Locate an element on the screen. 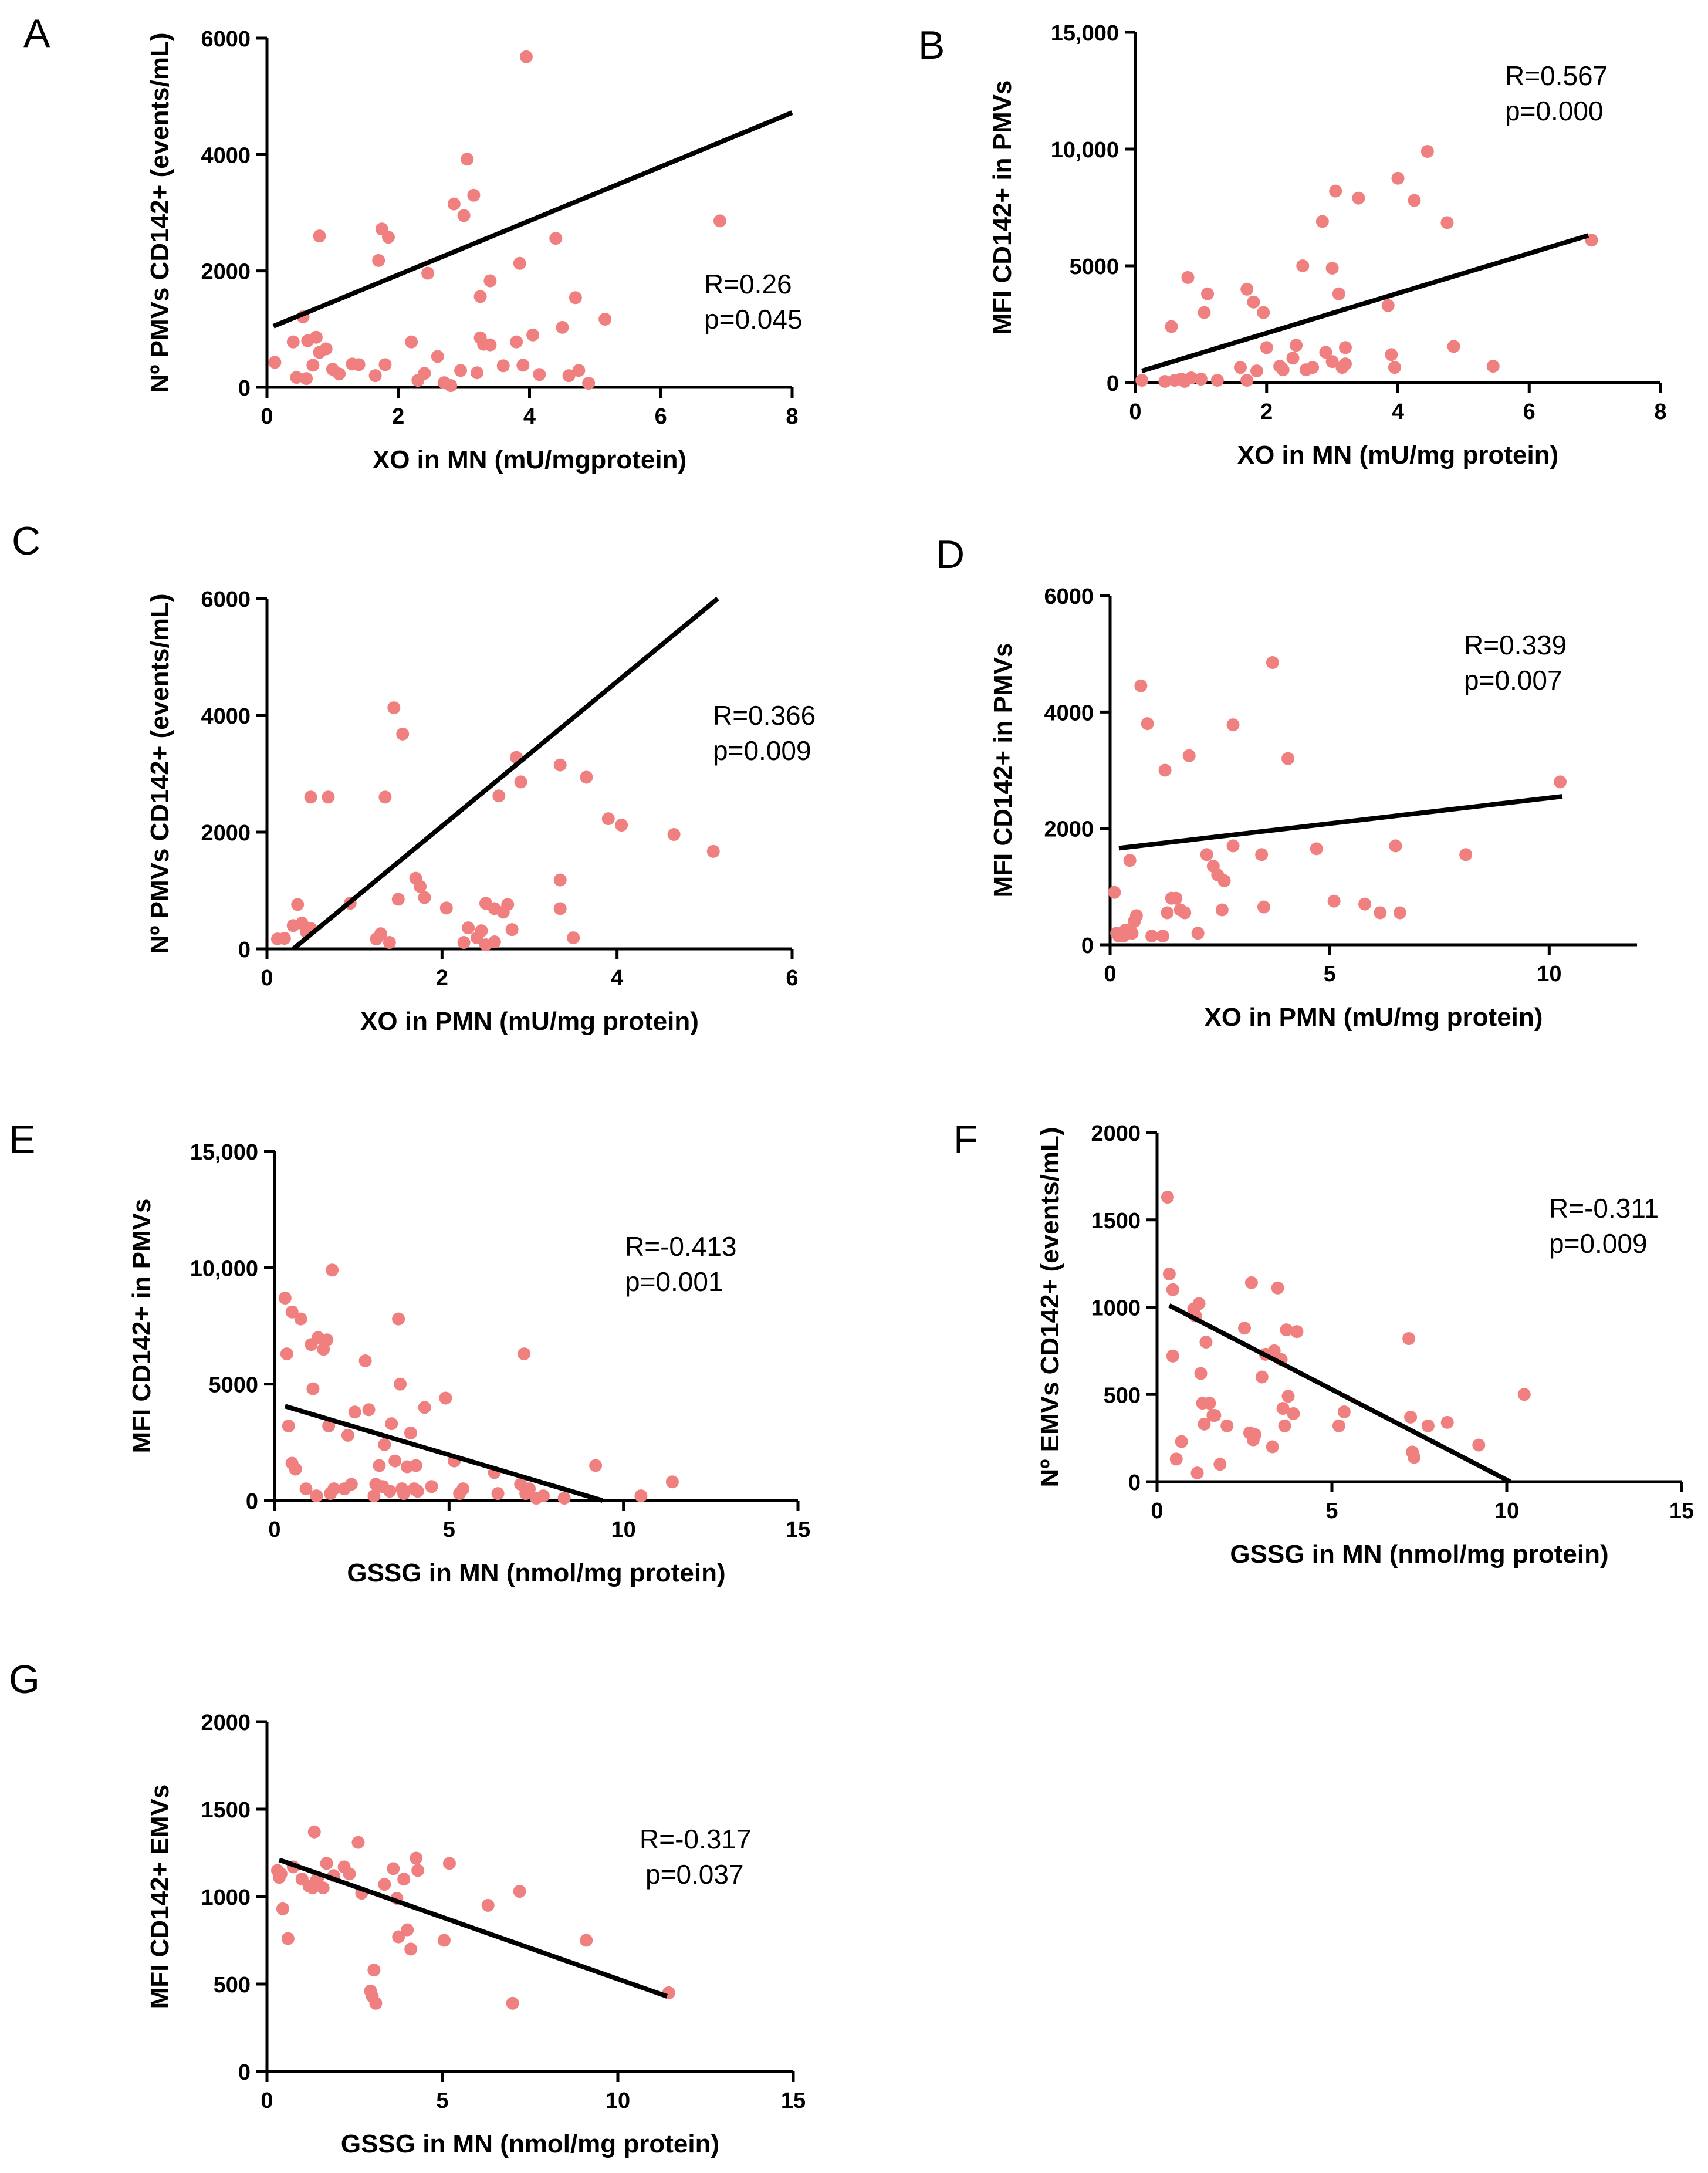  stat-r-value: R=0.26 is located at coordinates (748, 284).